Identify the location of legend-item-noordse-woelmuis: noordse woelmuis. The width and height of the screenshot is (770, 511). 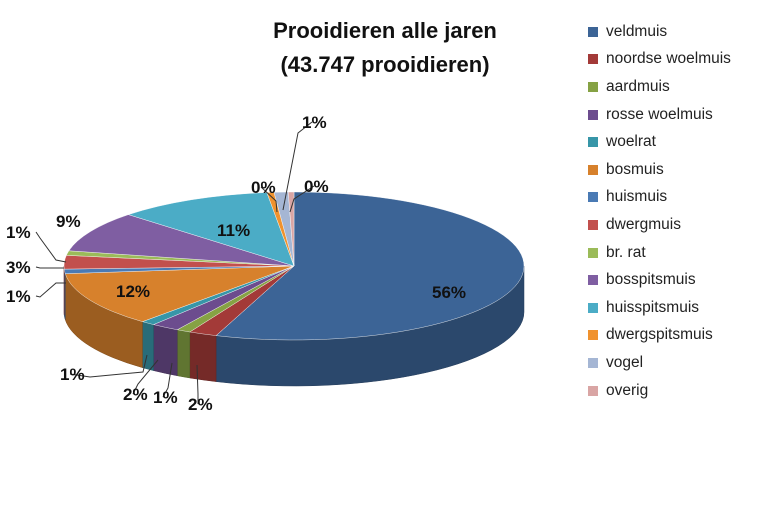
(659, 60).